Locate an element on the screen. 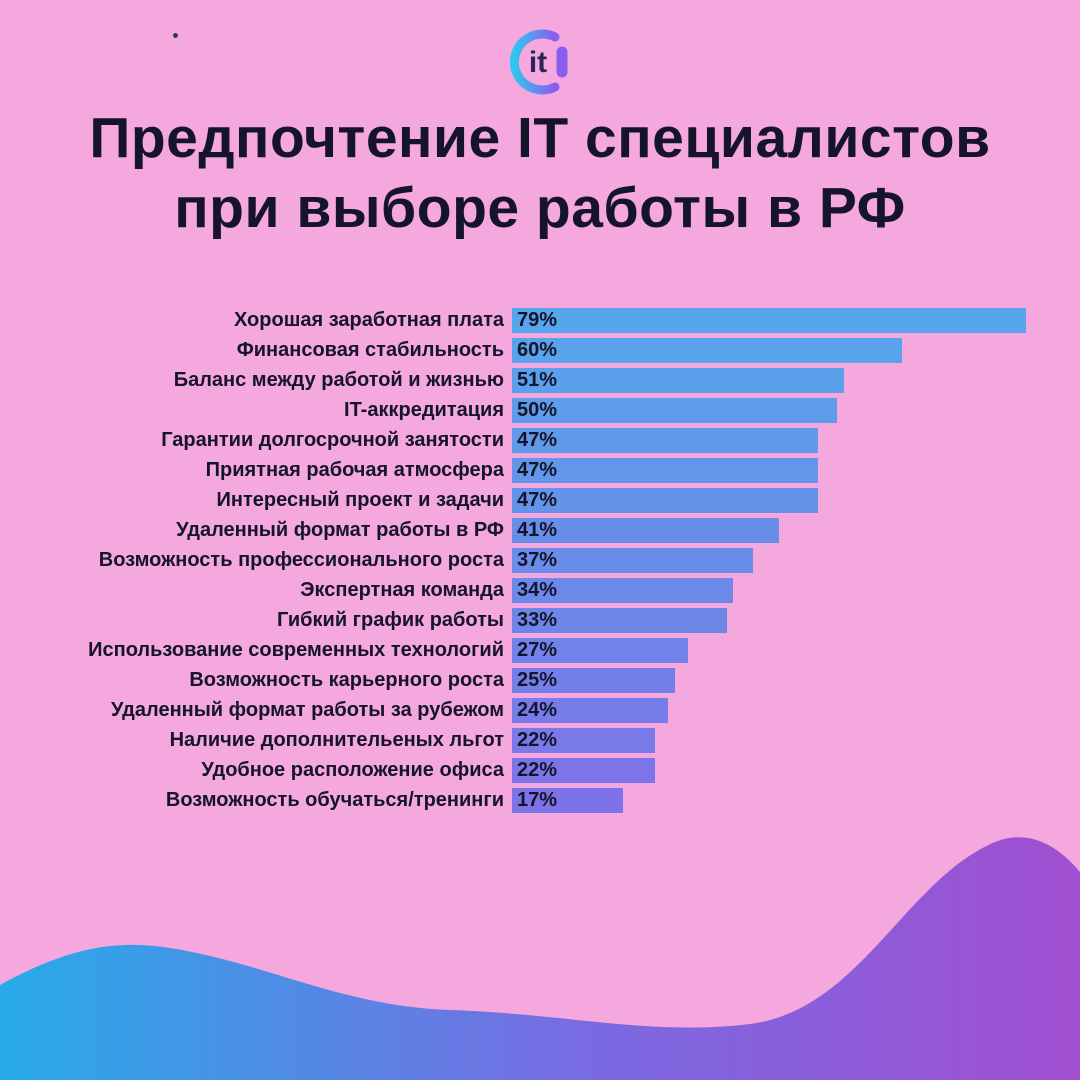 The image size is (1080, 1080). bar: 60% is located at coordinates (707, 350).